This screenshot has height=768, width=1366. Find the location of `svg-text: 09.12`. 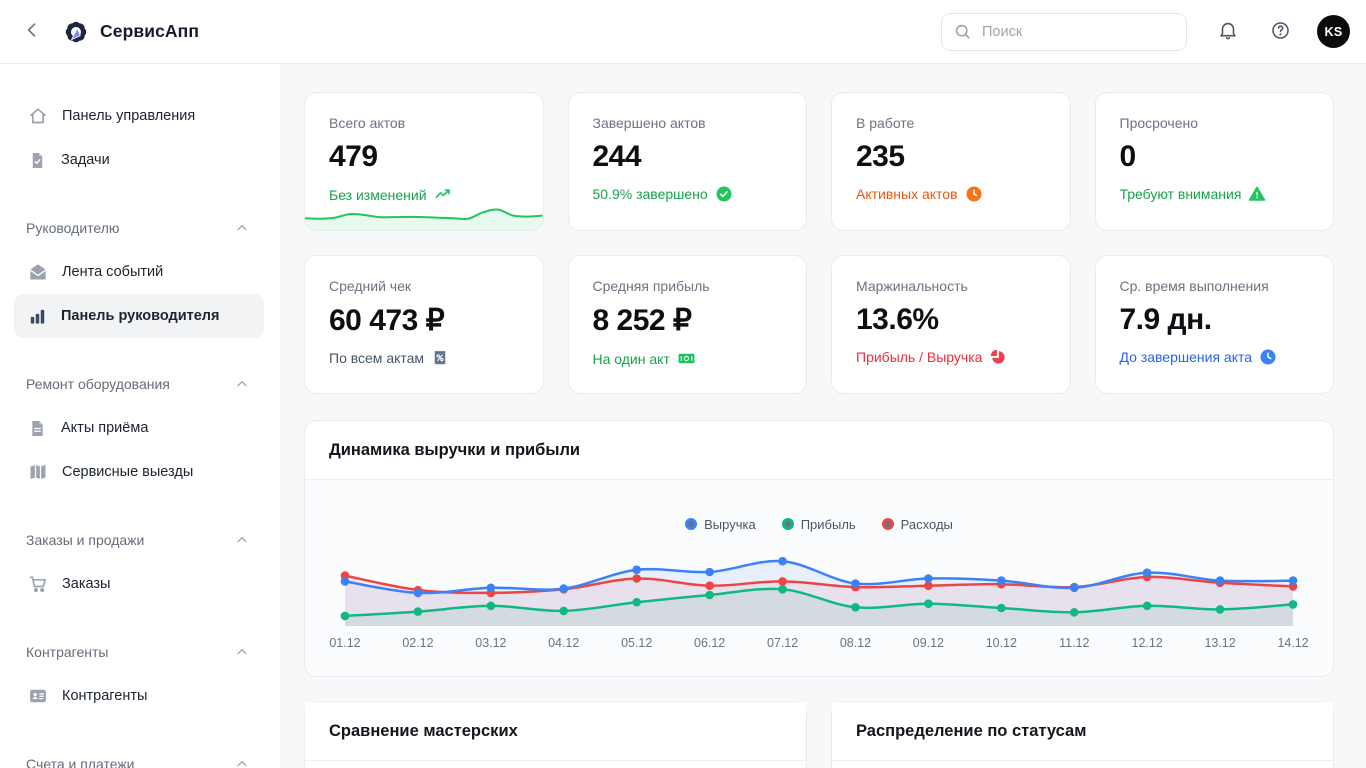

svg-text: 09.12 is located at coordinates (928, 643).